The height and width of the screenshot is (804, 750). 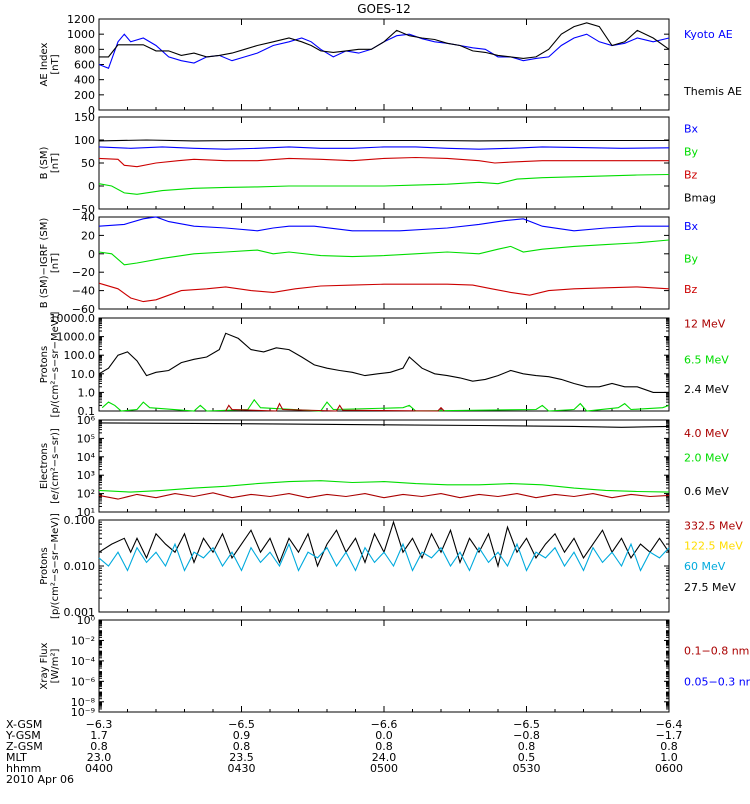 What do you see at coordinates (44, 466) in the screenshot?
I see `y-axis-label: Electrons` at bounding box center [44, 466].